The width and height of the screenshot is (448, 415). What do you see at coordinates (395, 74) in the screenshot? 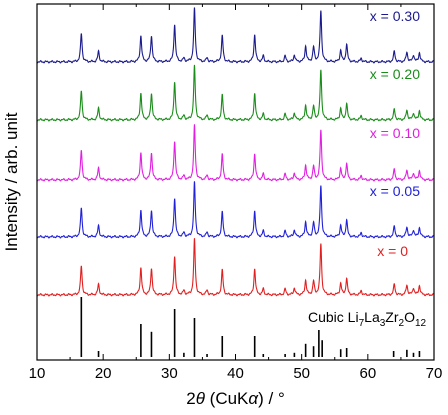
I see `series-label-1: x = 0.20` at bounding box center [395, 74].